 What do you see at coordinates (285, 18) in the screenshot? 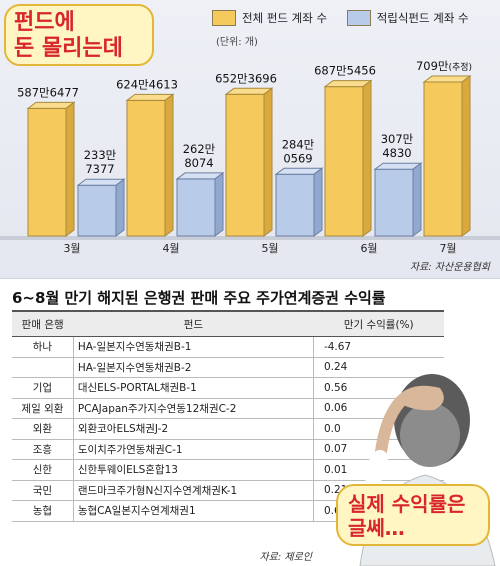
I see `legend-label-total: 전체 펀드 계좌 수` at bounding box center [285, 18].